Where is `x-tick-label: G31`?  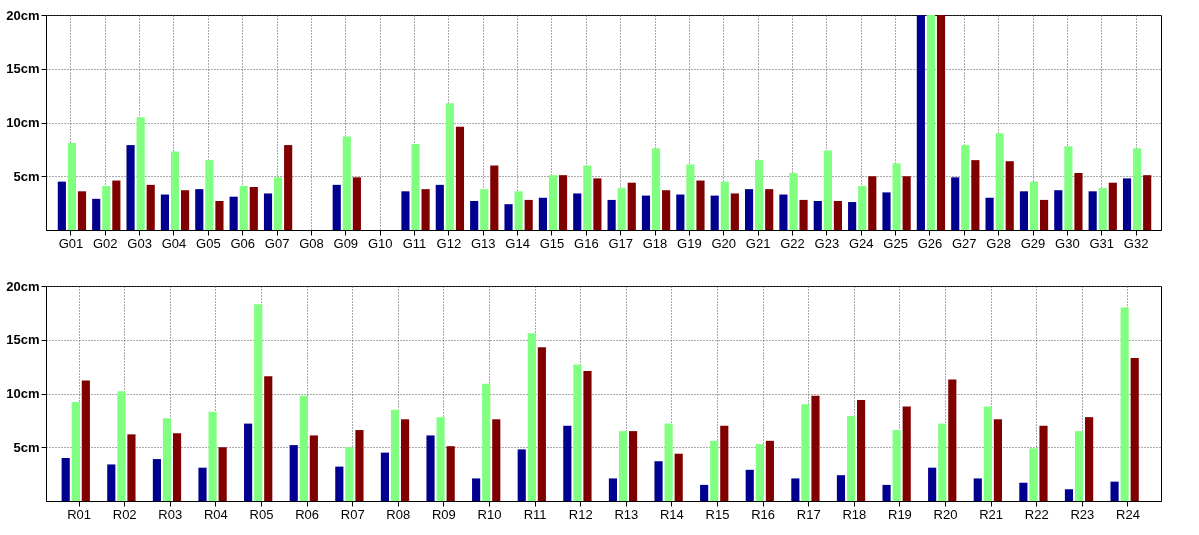 x-tick-label: G31 is located at coordinates (1102, 243).